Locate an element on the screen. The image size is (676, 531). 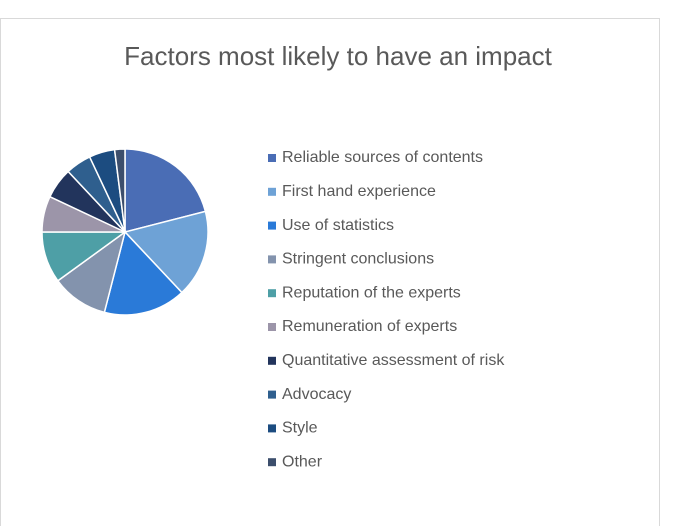
legend-label: Style is located at coordinates (300, 428).